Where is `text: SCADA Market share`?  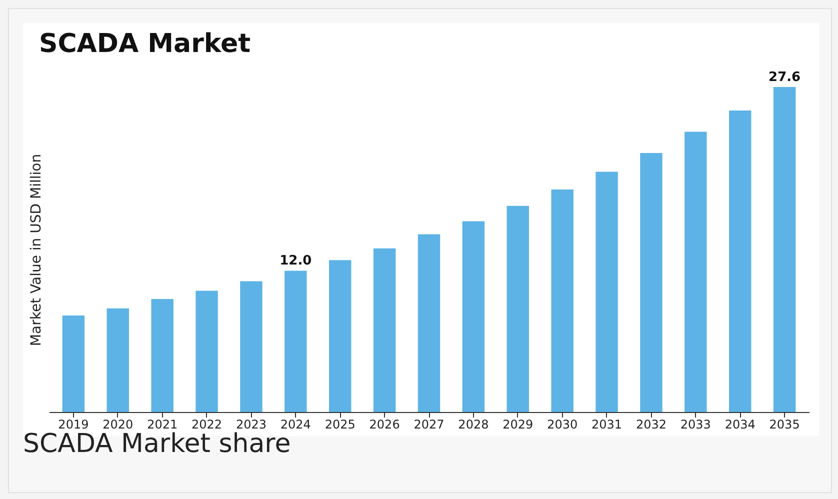 text: SCADA Market share is located at coordinates (157, 444).